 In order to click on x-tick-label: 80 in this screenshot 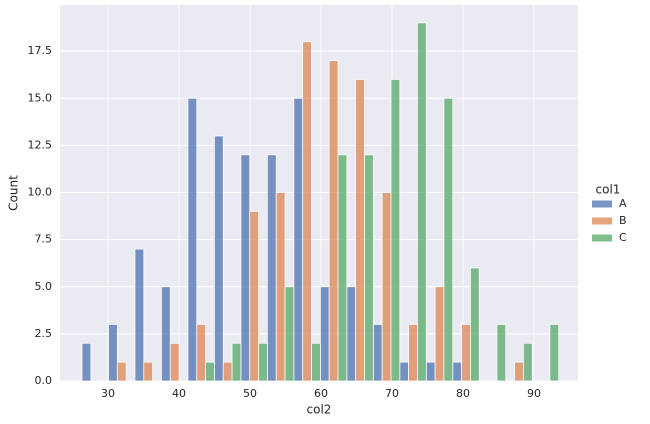, I will do `click(463, 393)`.